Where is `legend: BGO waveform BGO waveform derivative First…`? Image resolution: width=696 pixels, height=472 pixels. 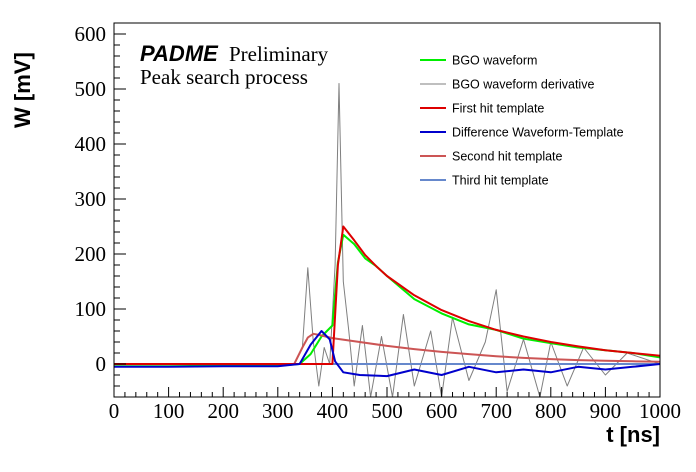 legend: BGO waveform BGO waveform derivative First… is located at coordinates (522, 121).